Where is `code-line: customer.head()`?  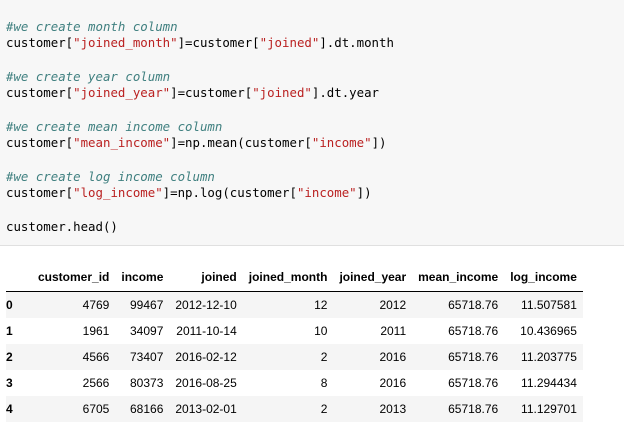
code-line: customer.head() is located at coordinates (315, 227).